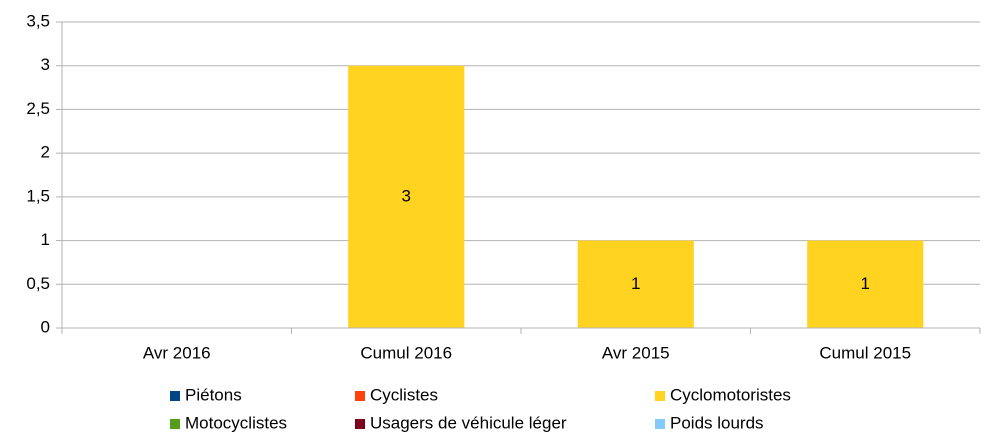  Describe the element at coordinates (38, 20) in the screenshot. I see `y-tick-label: 3,5` at that location.